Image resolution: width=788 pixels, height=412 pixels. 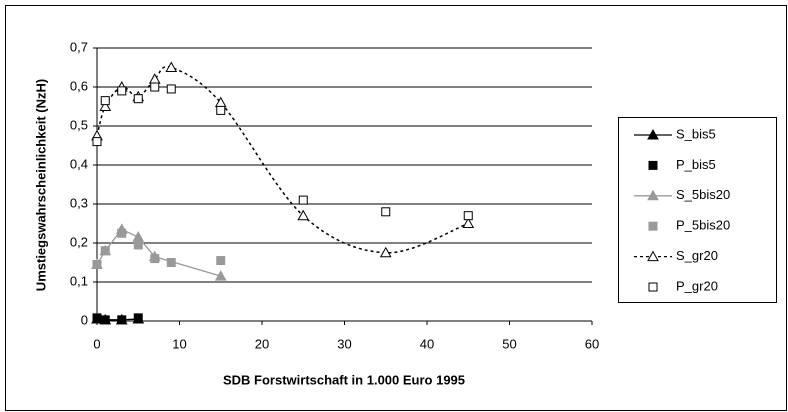 What do you see at coordinates (79, 163) in the screenshot?
I see `y-tick-label: 0,4` at bounding box center [79, 163].